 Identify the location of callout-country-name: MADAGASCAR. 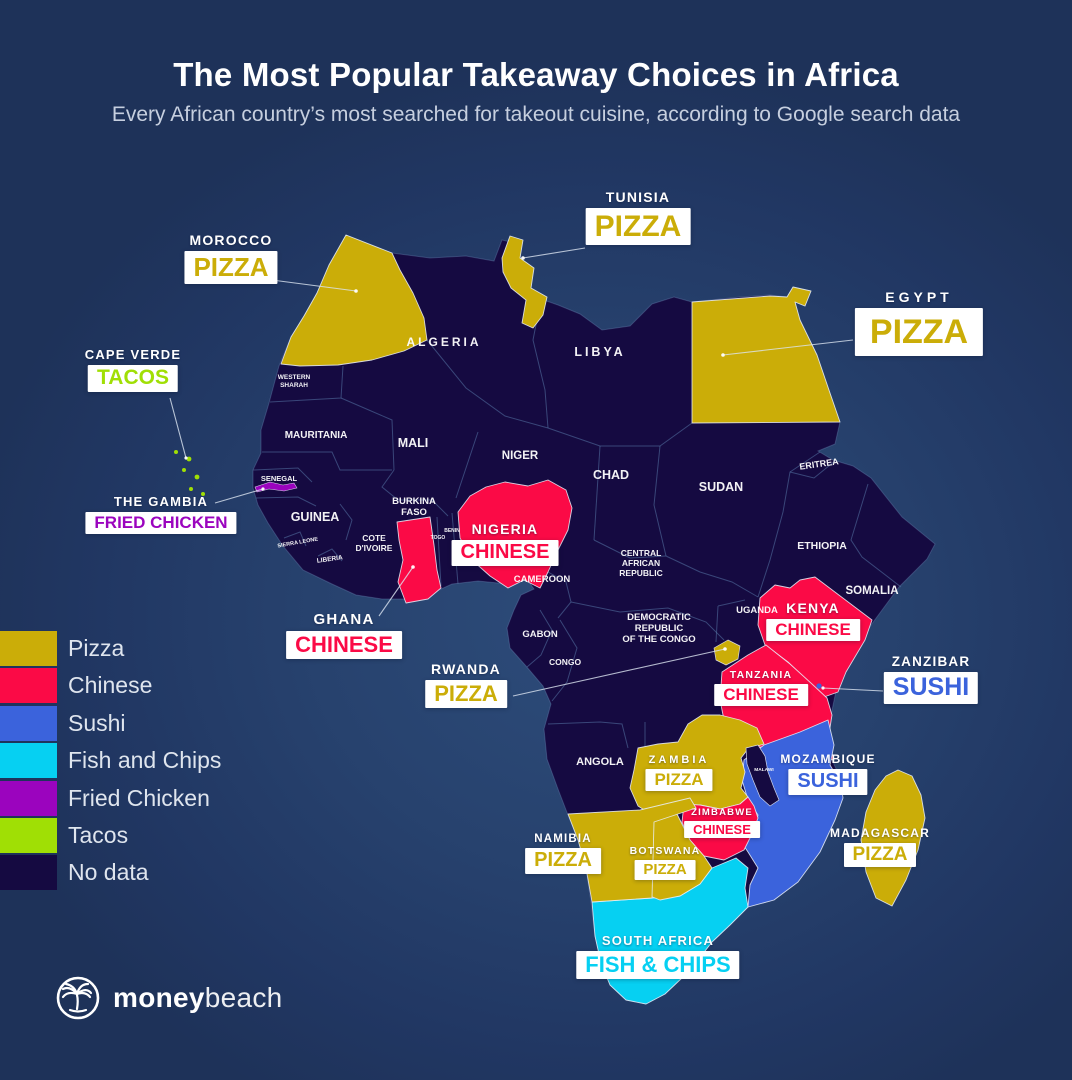
(880, 833).